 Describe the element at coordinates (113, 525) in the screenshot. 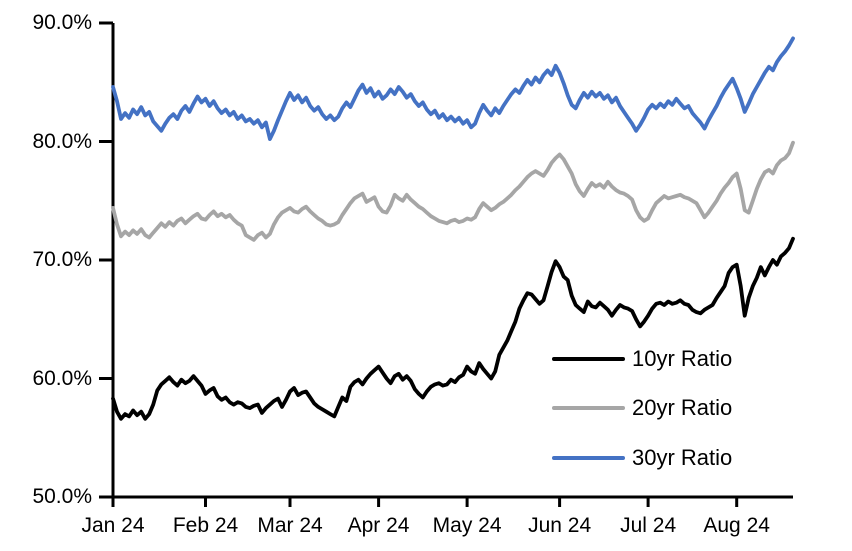

I see `x-tick-label-jan: Jan 24` at that location.